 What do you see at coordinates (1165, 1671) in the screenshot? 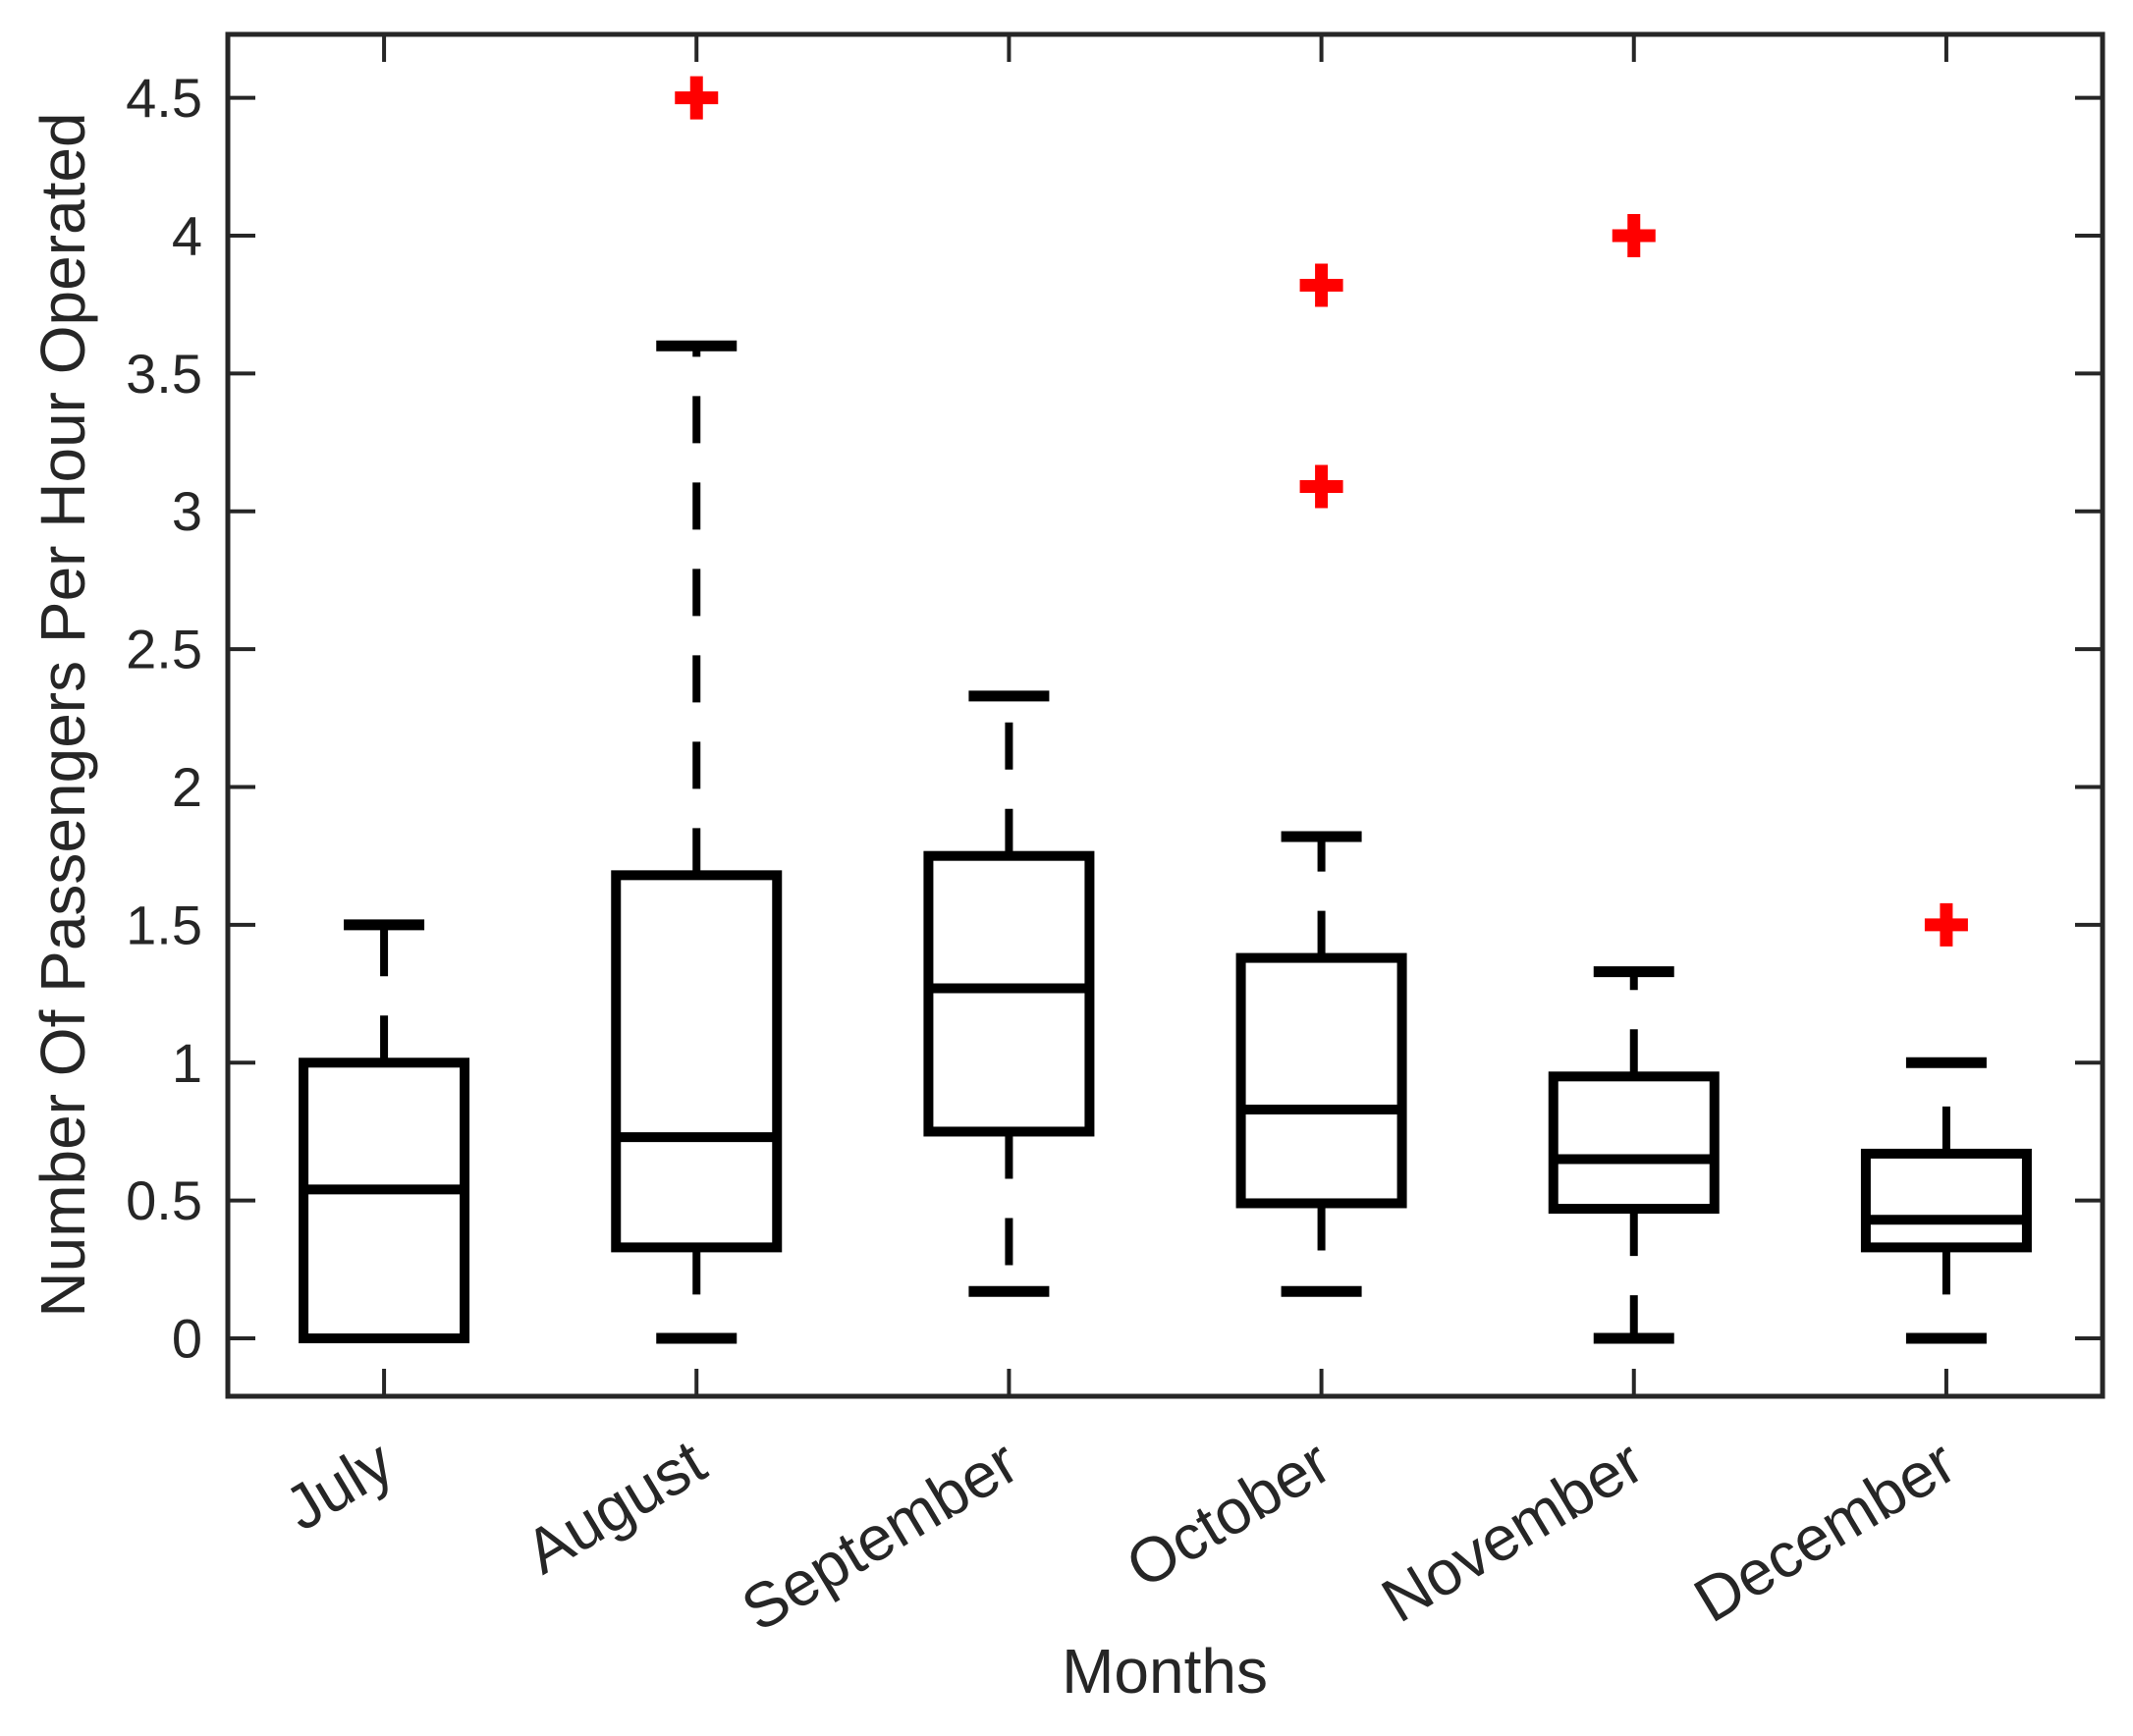
I see `x-axis-label: Months` at bounding box center [1165, 1671].